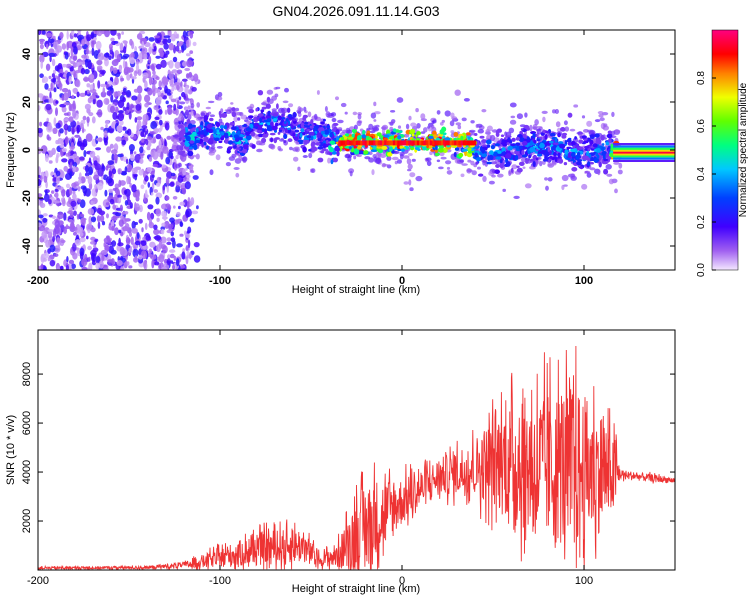 Image resolution: width=750 pixels, height=600 pixels. Describe the element at coordinates (725, 150) in the screenshot. I see `colorbar-gradient` at that location.